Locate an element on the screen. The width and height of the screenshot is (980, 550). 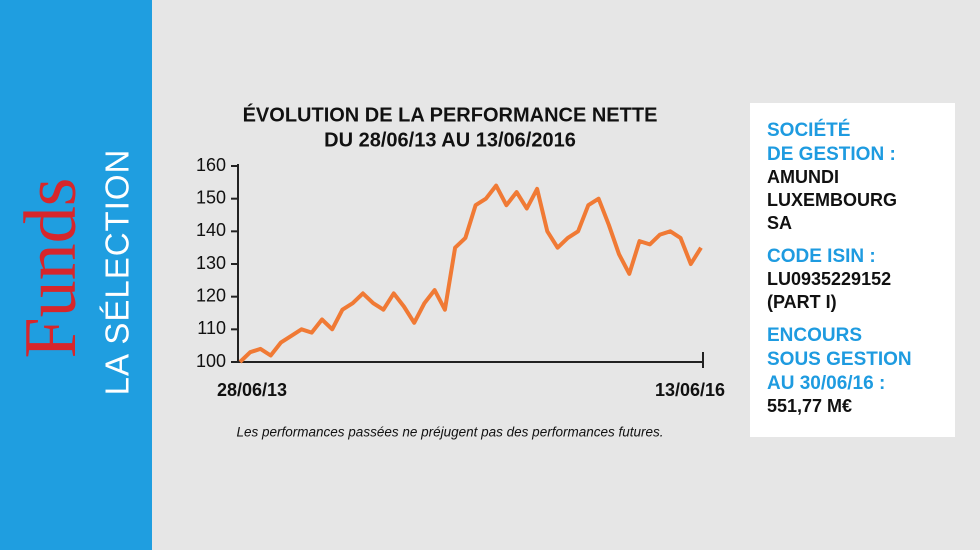
info-value: 551,77 M€ is located at coordinates (809, 406).